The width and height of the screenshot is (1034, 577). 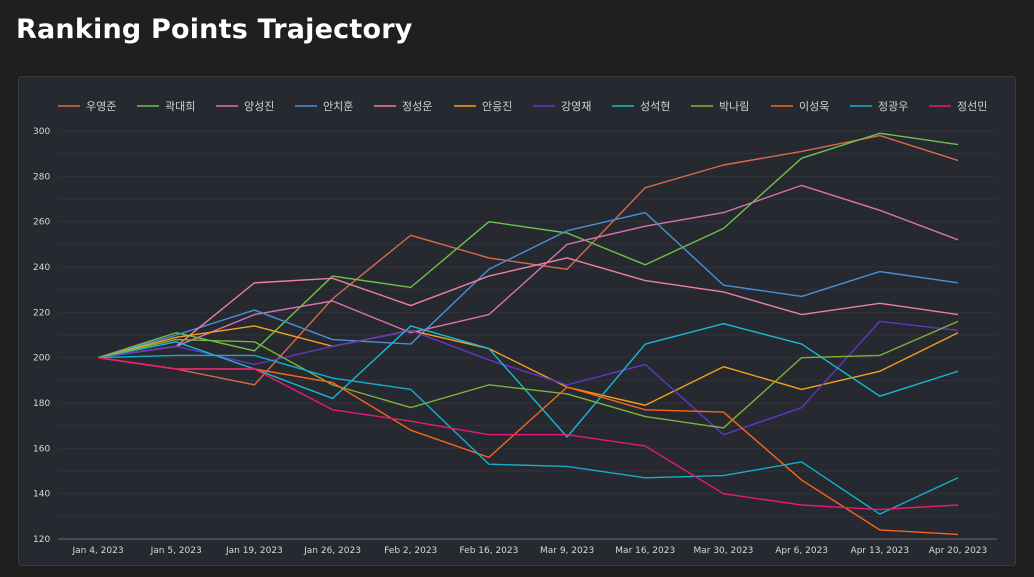 I want to click on x-tick-label: Mar 30, 2023, so click(x=723, y=551).